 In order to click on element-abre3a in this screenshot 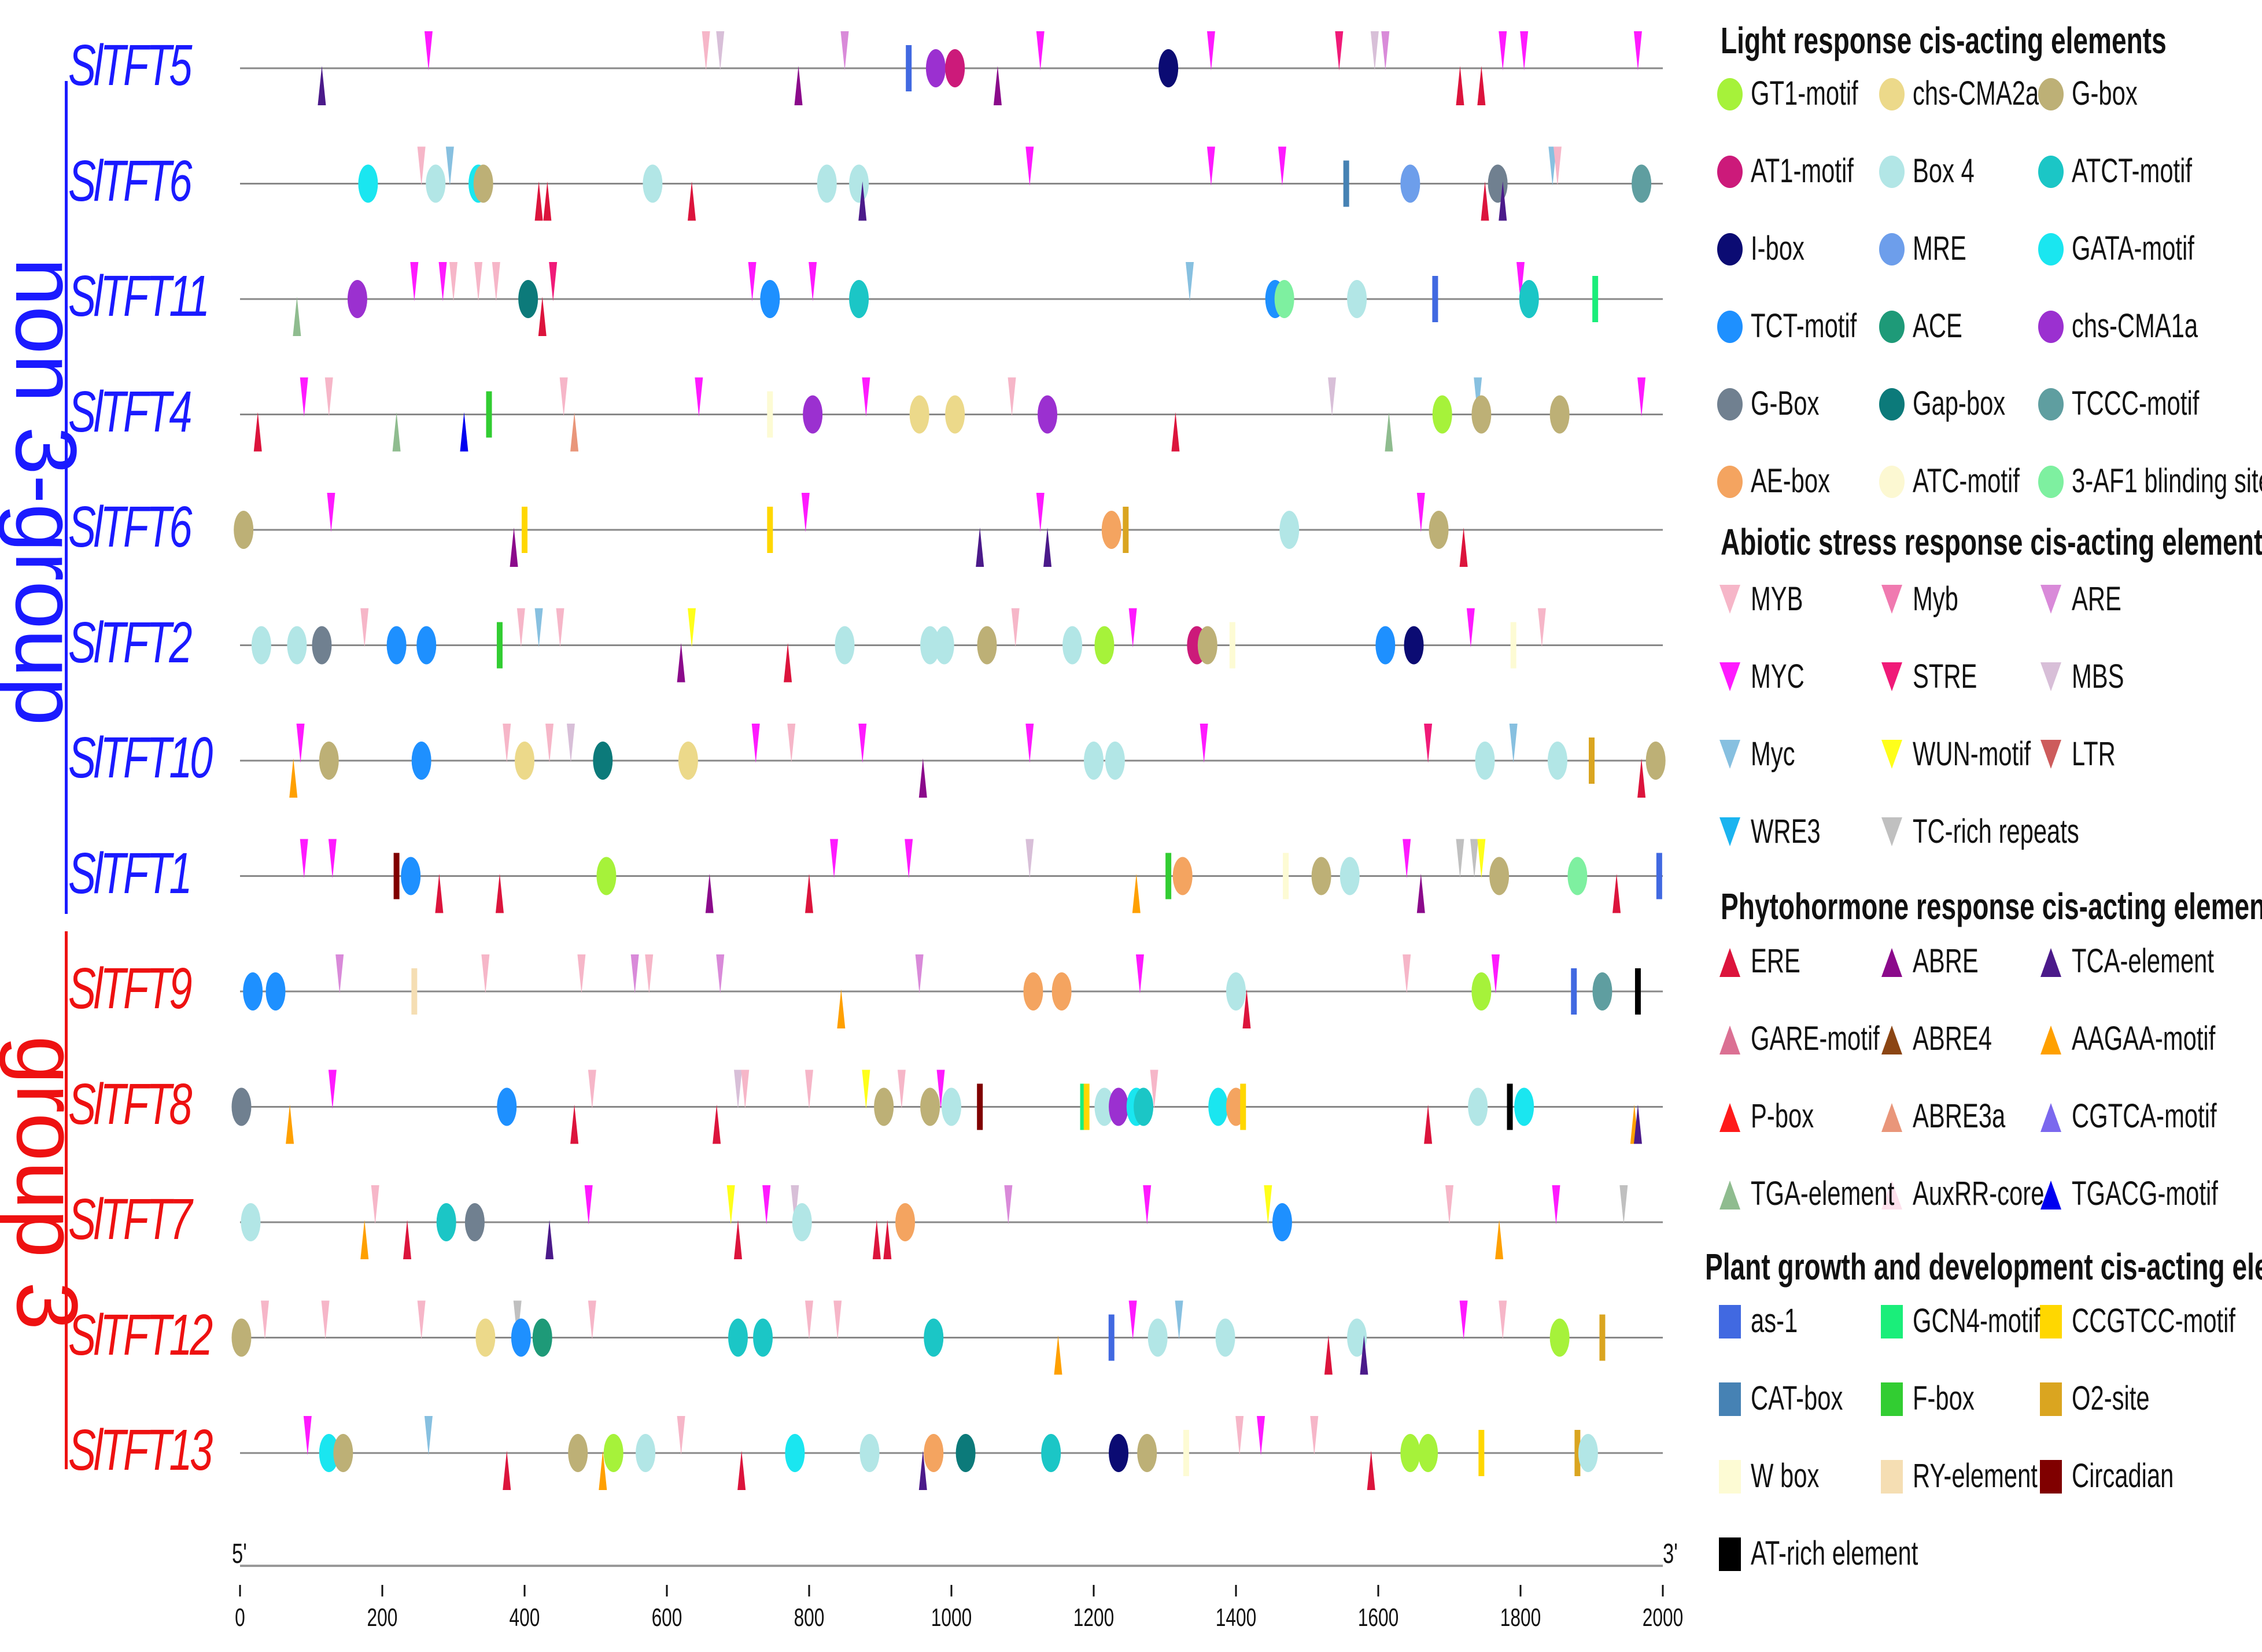, I will do `click(574, 432)`.